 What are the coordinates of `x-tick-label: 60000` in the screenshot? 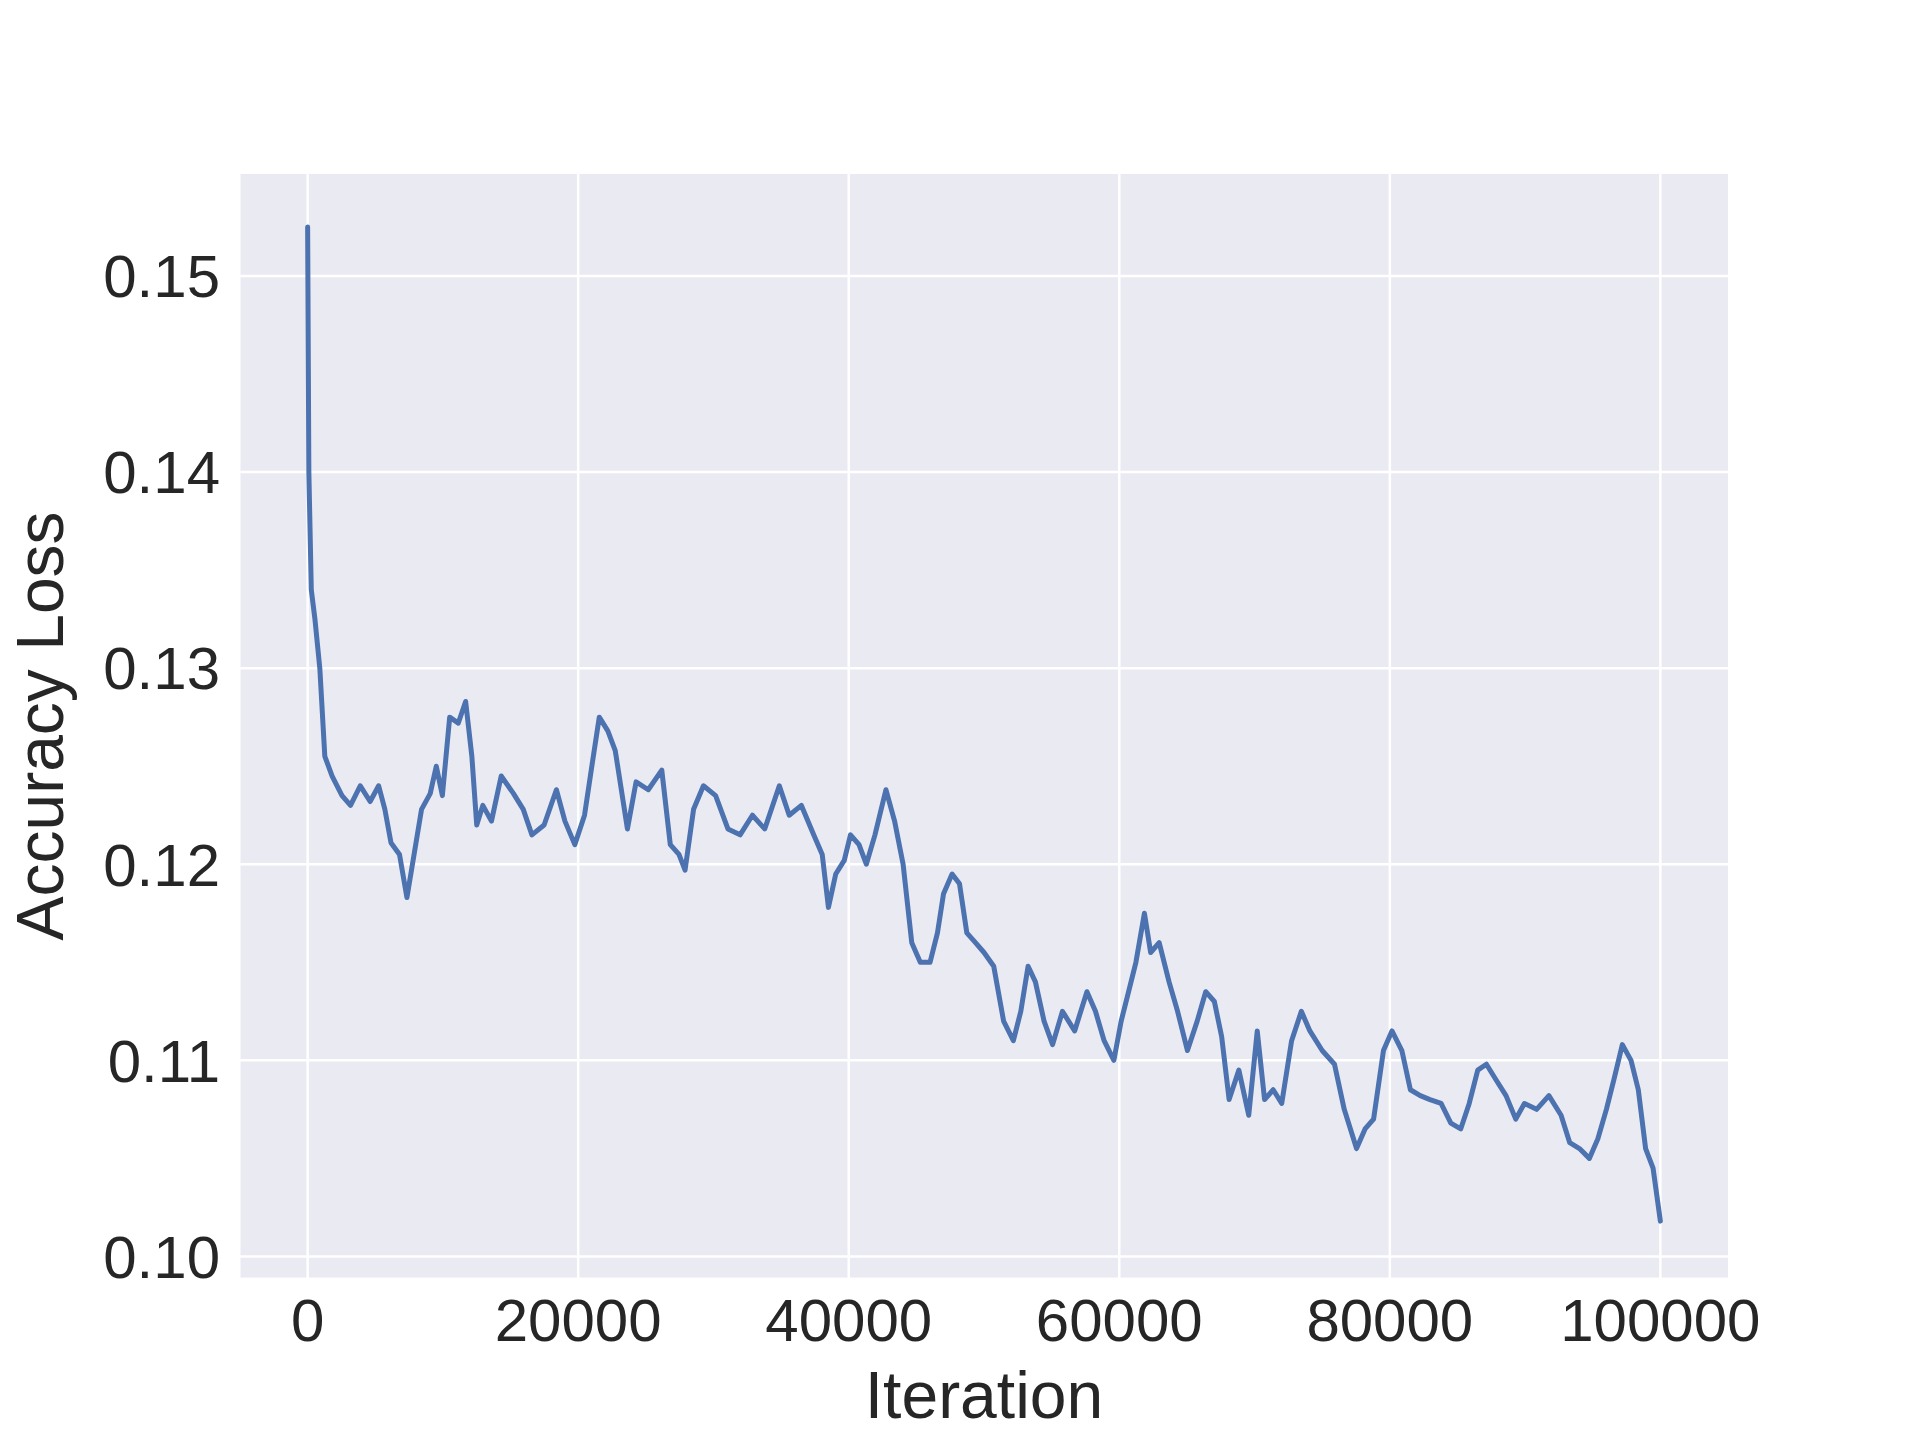 It's located at (1119, 1320).